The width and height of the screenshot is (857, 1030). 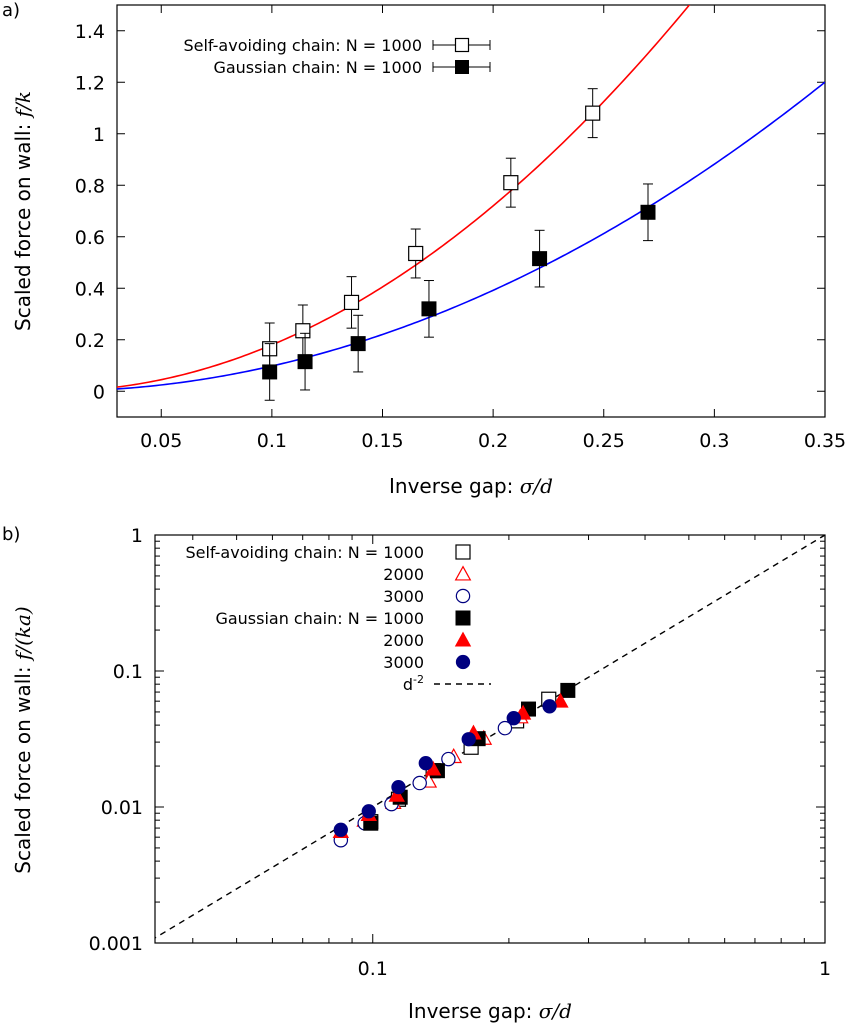 I want to click on y-tick-label: 0.6, so click(x=90, y=238).